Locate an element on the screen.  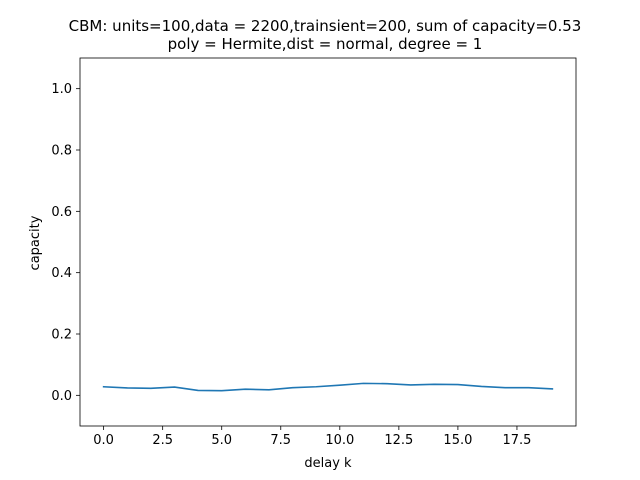
x-tick-label: 0.0 is located at coordinates (103, 440).